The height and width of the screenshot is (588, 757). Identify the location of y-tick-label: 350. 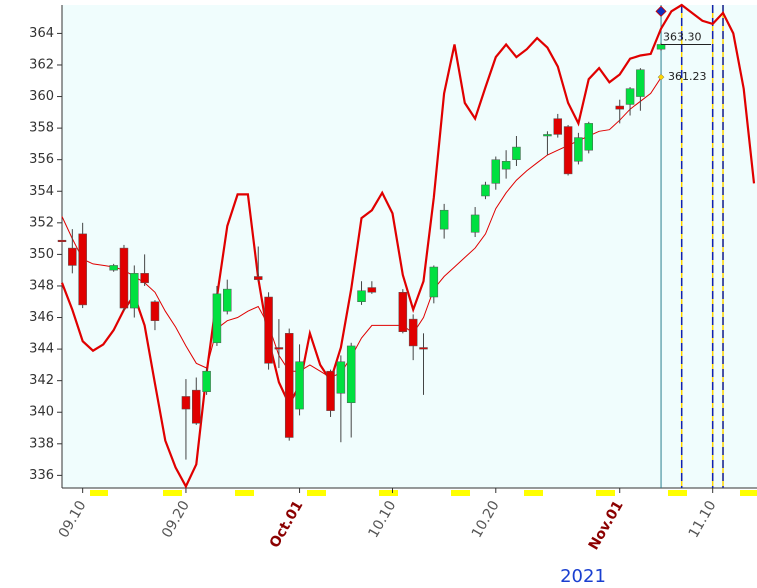
(41, 254).